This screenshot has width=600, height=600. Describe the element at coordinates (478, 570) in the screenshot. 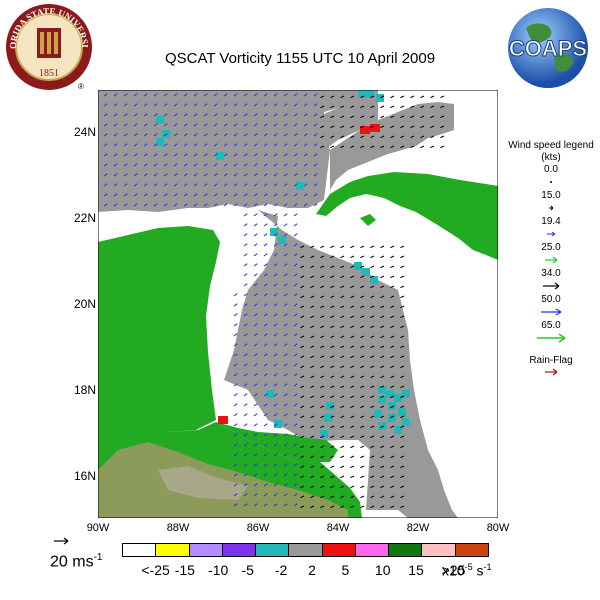

I see `units-s: s` at that location.